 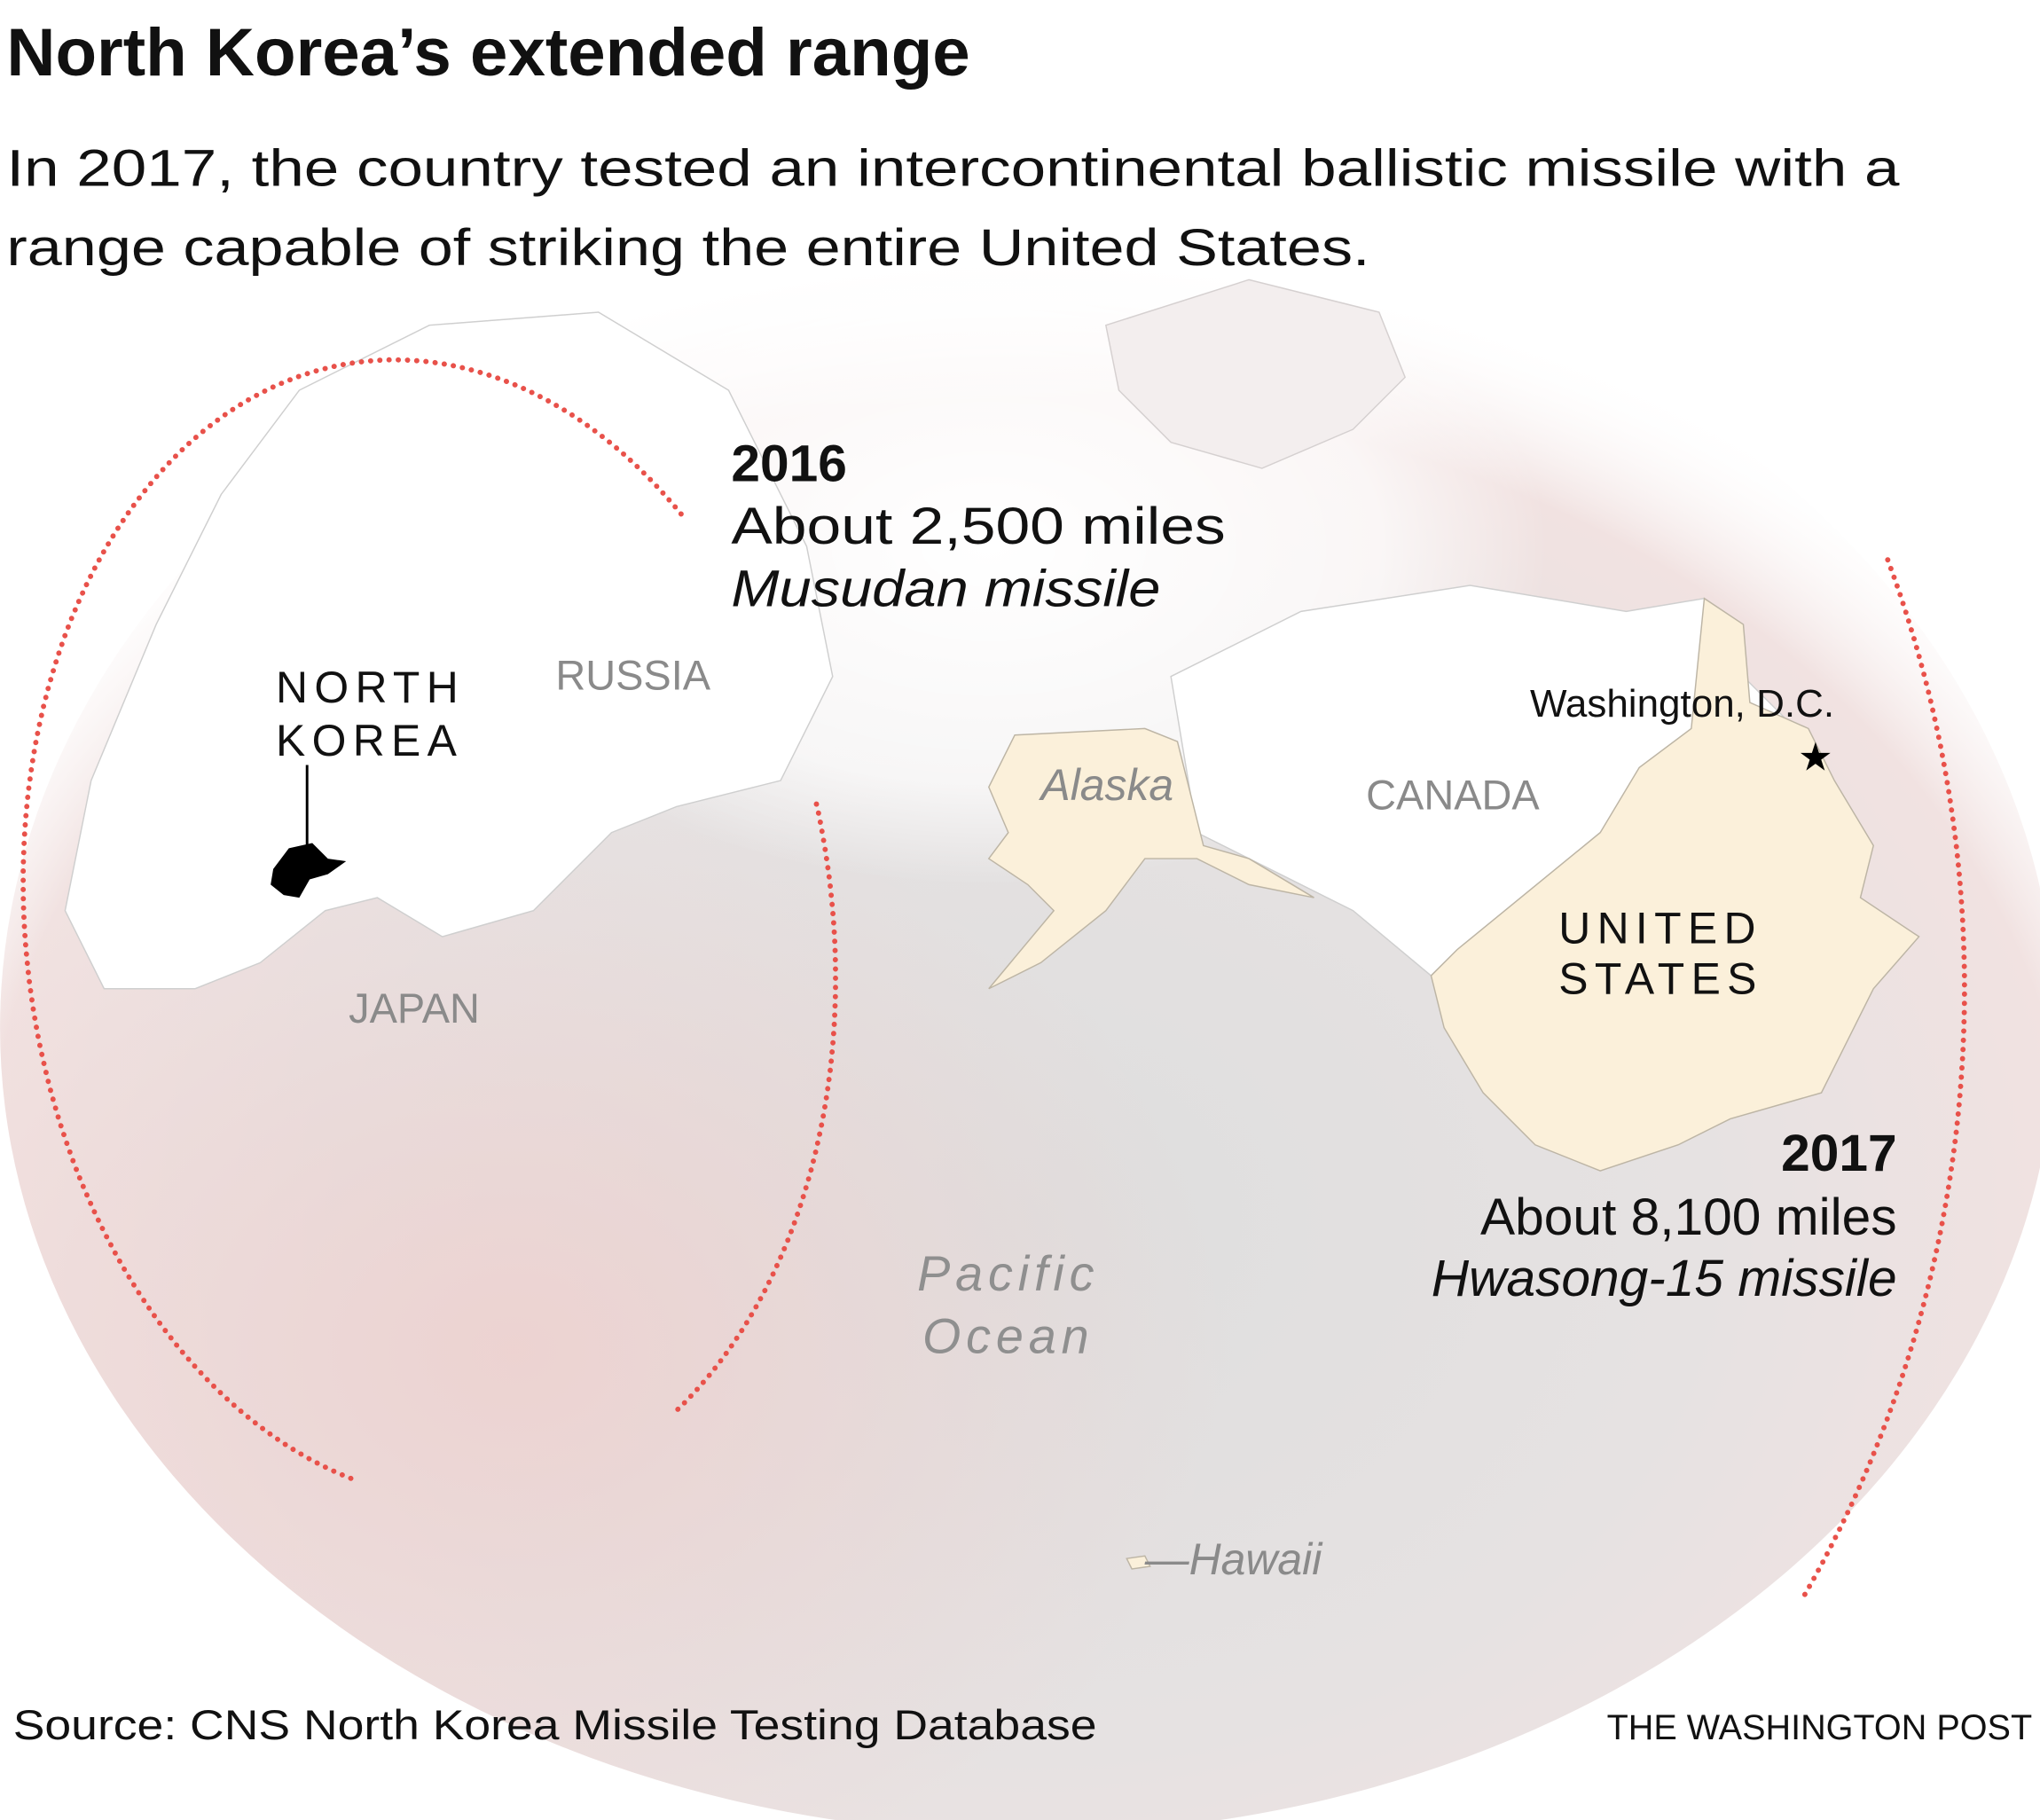 What do you see at coordinates (414, 1009) in the screenshot?
I see `label-japan: JAPAN` at bounding box center [414, 1009].